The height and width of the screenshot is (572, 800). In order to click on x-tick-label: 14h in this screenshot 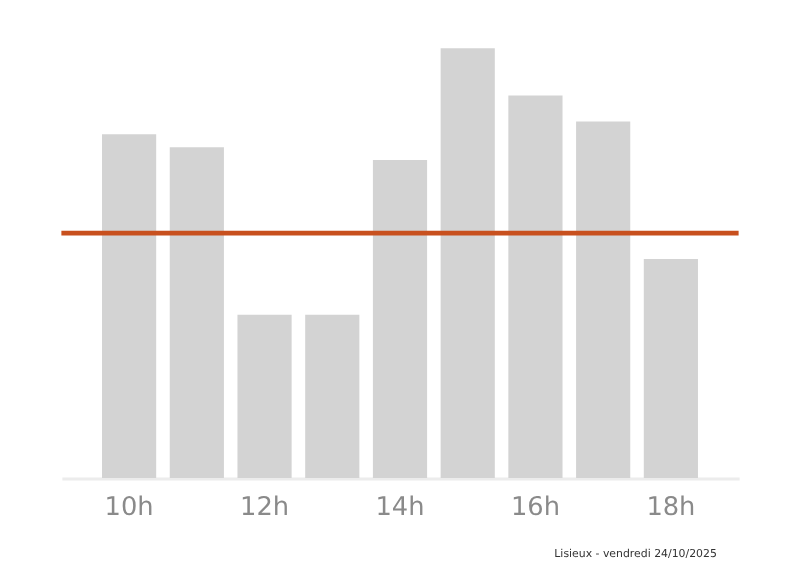, I will do `click(400, 507)`.